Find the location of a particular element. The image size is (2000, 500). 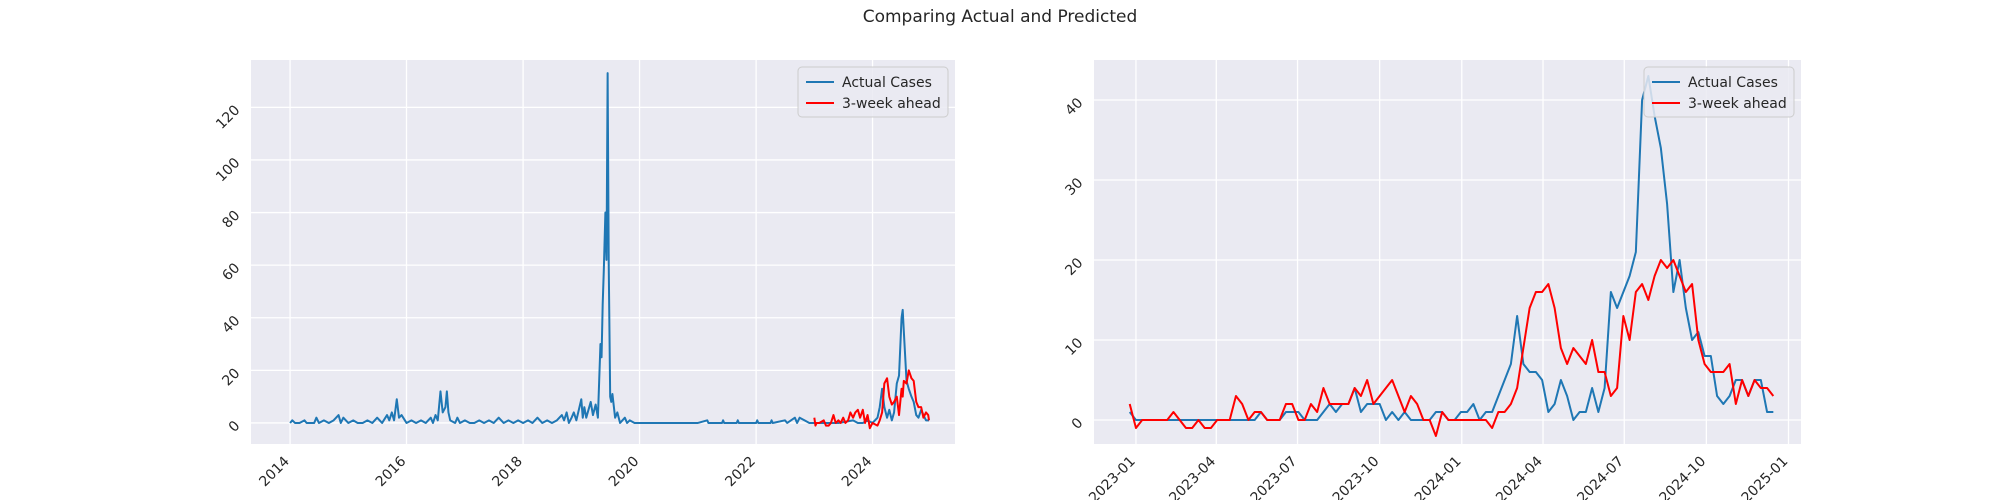

x-tick-label: 2024 is located at coordinates (857, 471).